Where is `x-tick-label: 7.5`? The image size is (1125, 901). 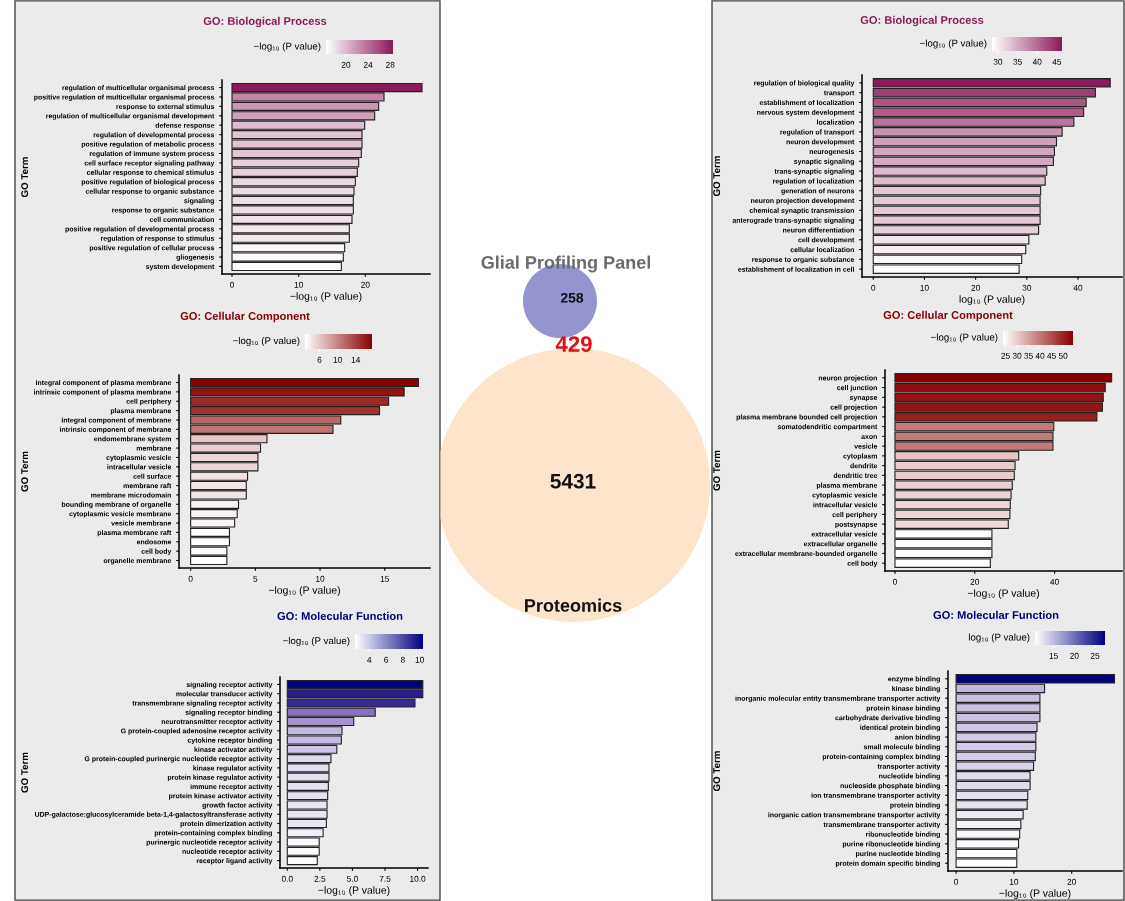 x-tick-label: 7.5 is located at coordinates (385, 878).